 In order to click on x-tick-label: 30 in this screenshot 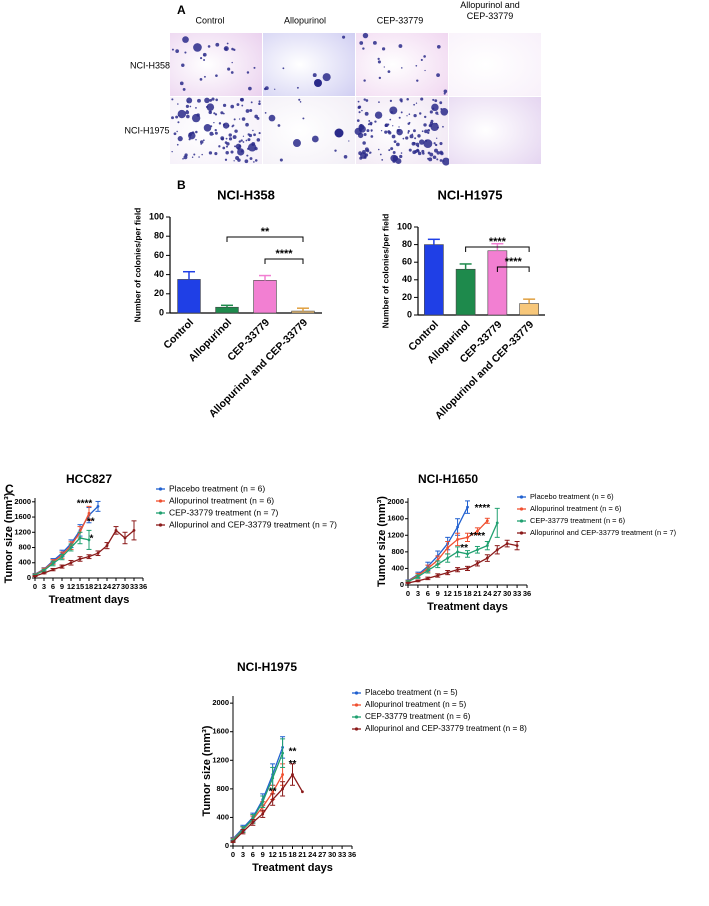, I will do `click(332, 854)`.